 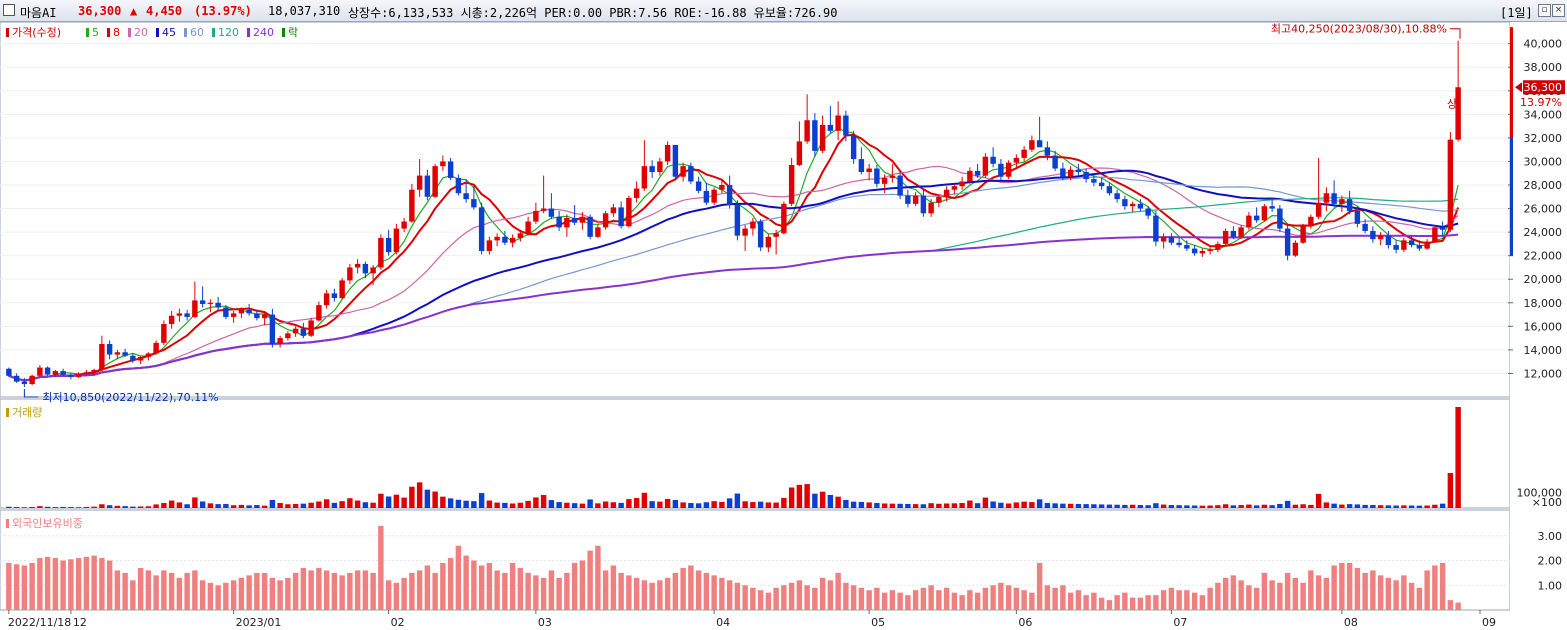 What do you see at coordinates (9, 10) in the screenshot?
I see `select-checkbox` at bounding box center [9, 10].